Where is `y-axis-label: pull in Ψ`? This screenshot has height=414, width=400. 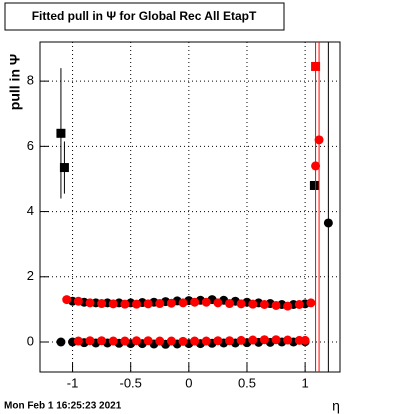
y-axis-label: pull in Ψ is located at coordinates (15, 82).